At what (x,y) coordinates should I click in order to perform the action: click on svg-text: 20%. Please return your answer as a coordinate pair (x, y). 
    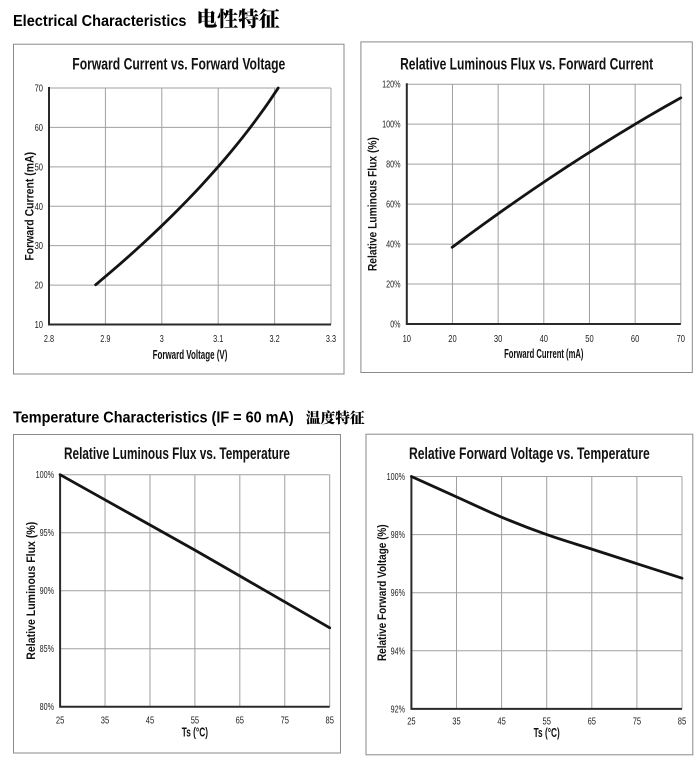
    Looking at the image, I should click on (393, 285).